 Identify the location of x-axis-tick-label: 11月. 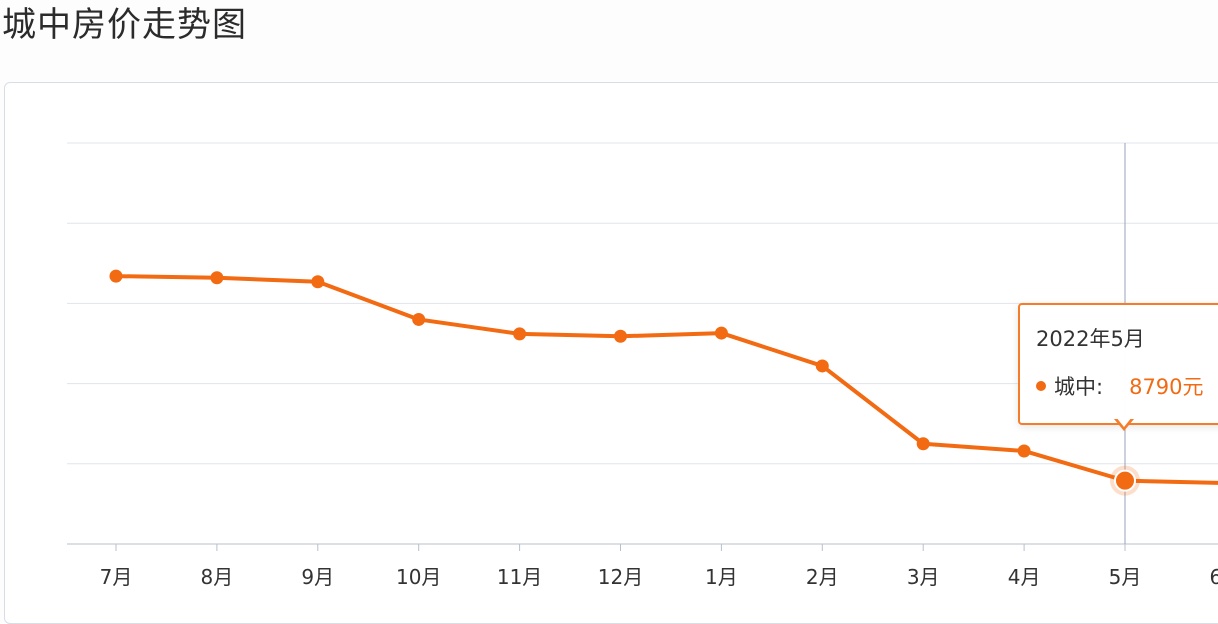
(519, 577).